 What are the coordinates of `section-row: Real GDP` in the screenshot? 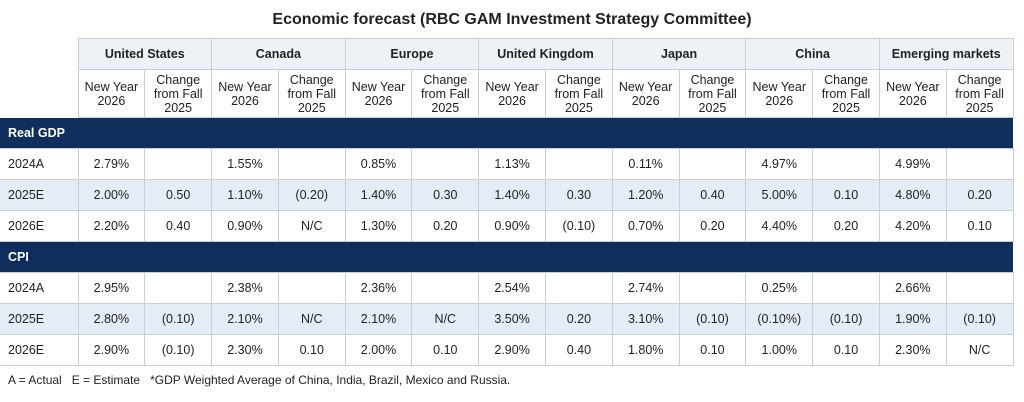 It's located at (507, 133).